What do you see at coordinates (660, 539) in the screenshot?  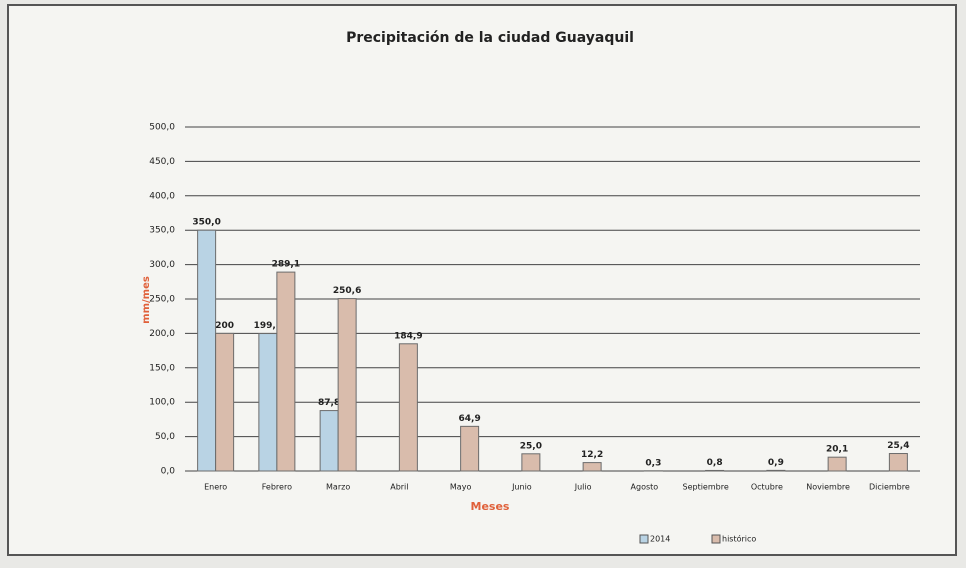 I see `legend-label: 2014` at bounding box center [660, 539].